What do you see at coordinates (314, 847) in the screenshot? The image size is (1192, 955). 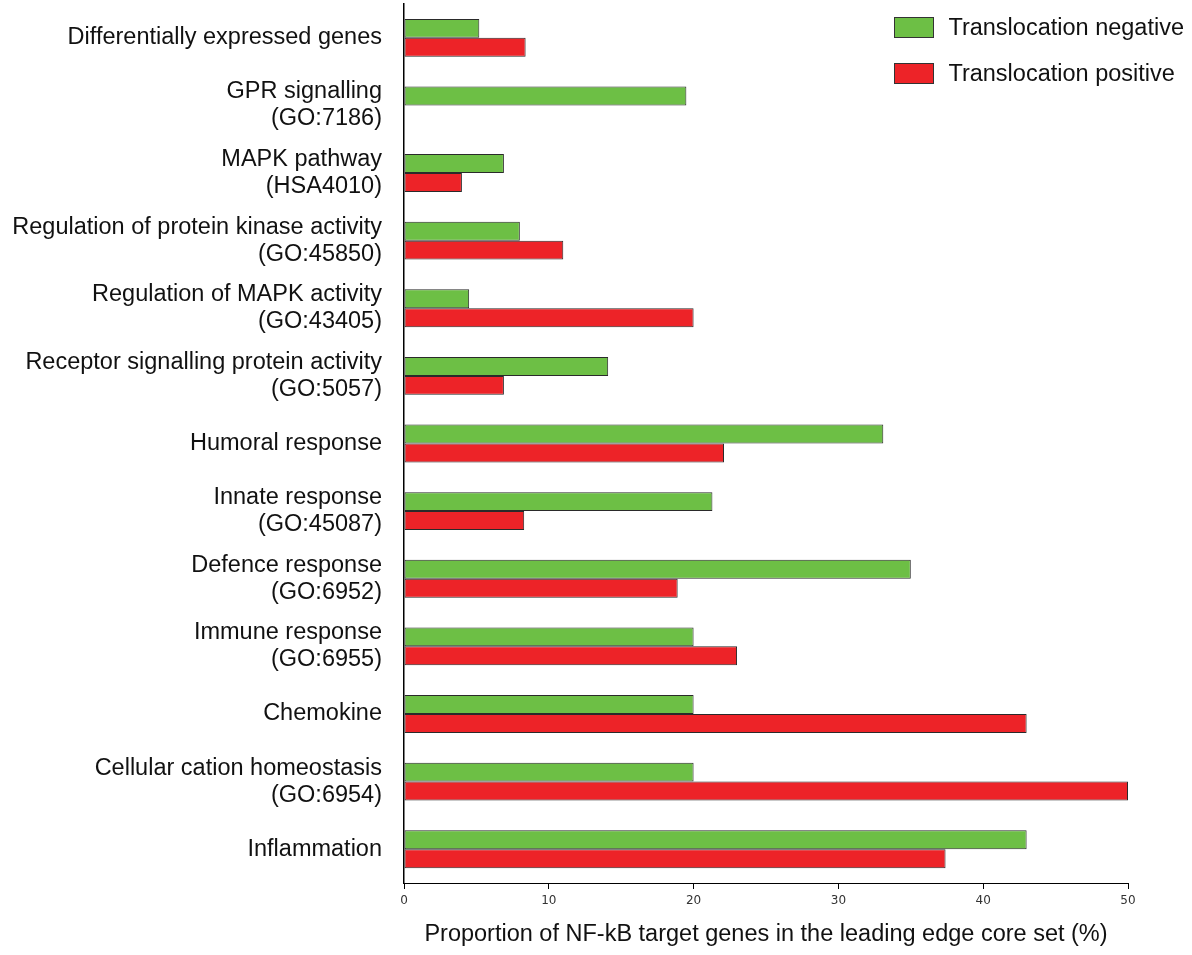 I see `y-tick-label: Inflammation` at bounding box center [314, 847].